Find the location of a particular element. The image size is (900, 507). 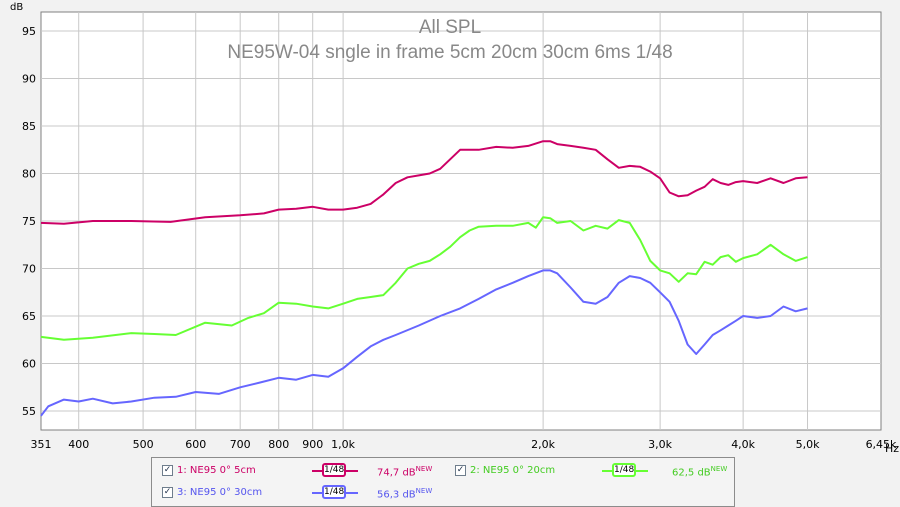

y-tick-label: 75 is located at coordinates (29, 221).